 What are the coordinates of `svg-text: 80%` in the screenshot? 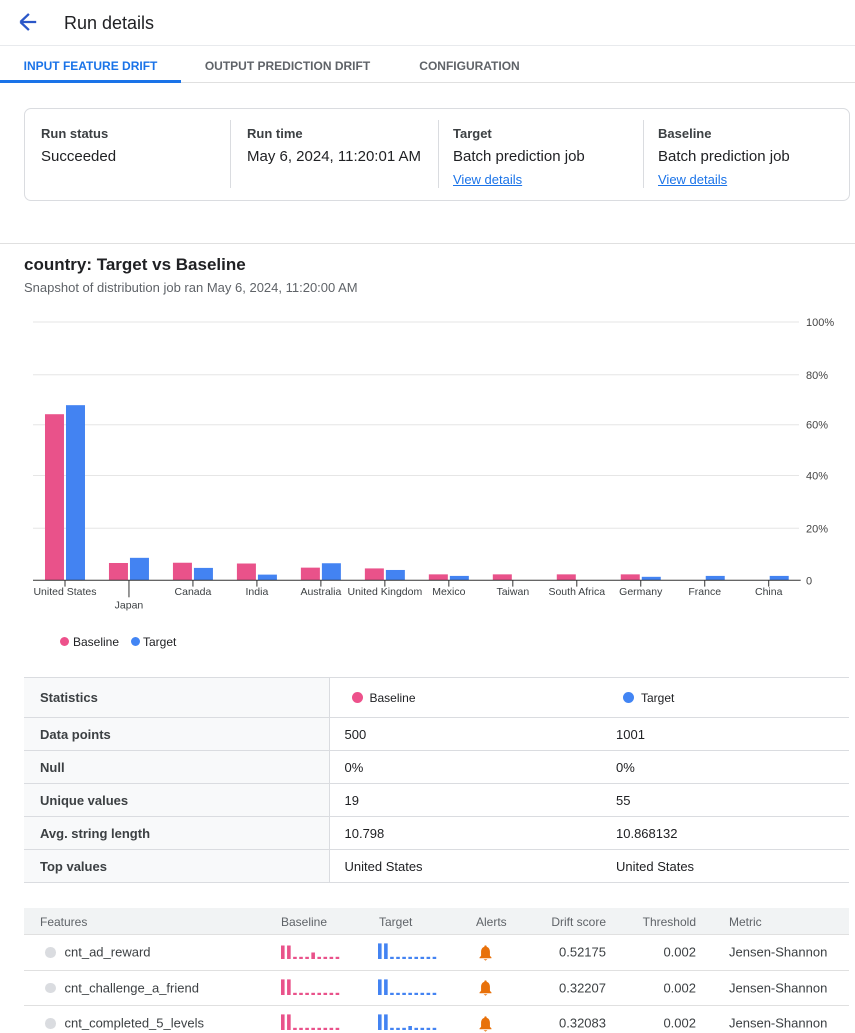 It's located at (817, 376).